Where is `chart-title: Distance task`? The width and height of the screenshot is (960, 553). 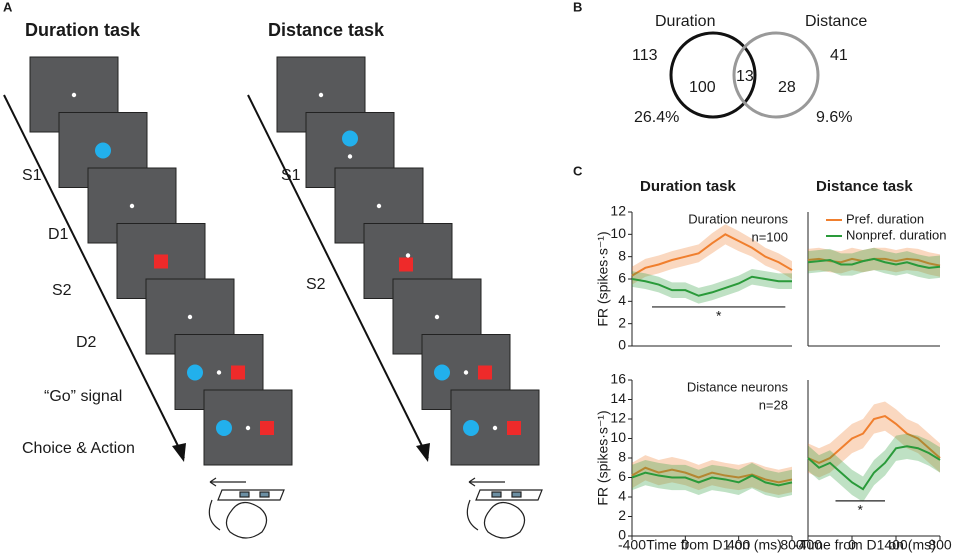 chart-title: Distance task is located at coordinates (864, 186).